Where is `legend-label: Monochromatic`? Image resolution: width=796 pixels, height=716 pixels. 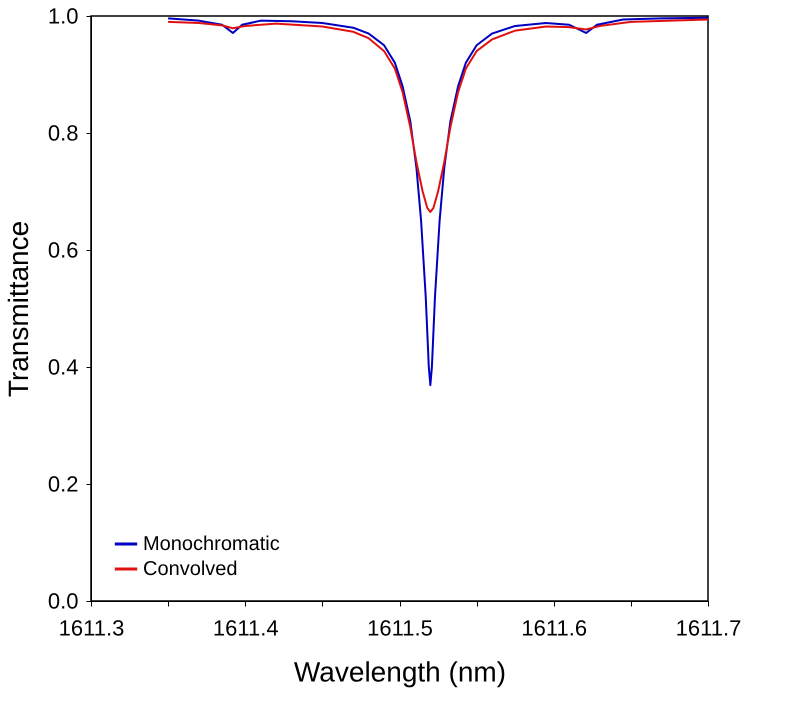
legend-label: Monochromatic is located at coordinates (211, 544).